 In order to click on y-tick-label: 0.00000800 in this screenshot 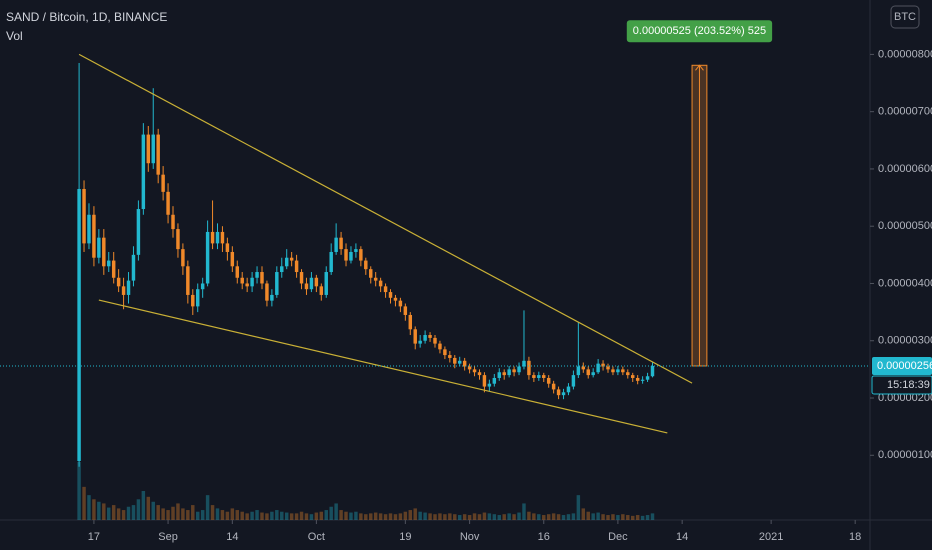, I will do `click(905, 54)`.